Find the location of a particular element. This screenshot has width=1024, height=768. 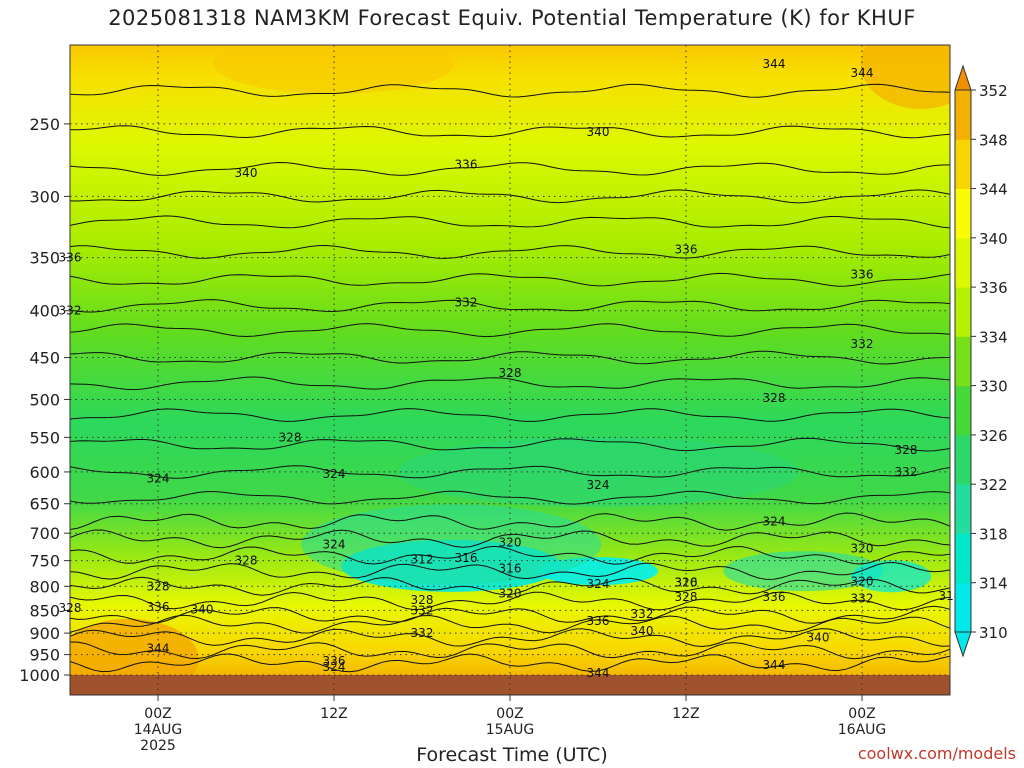

y-tick-label: 300 is located at coordinates (44, 196).